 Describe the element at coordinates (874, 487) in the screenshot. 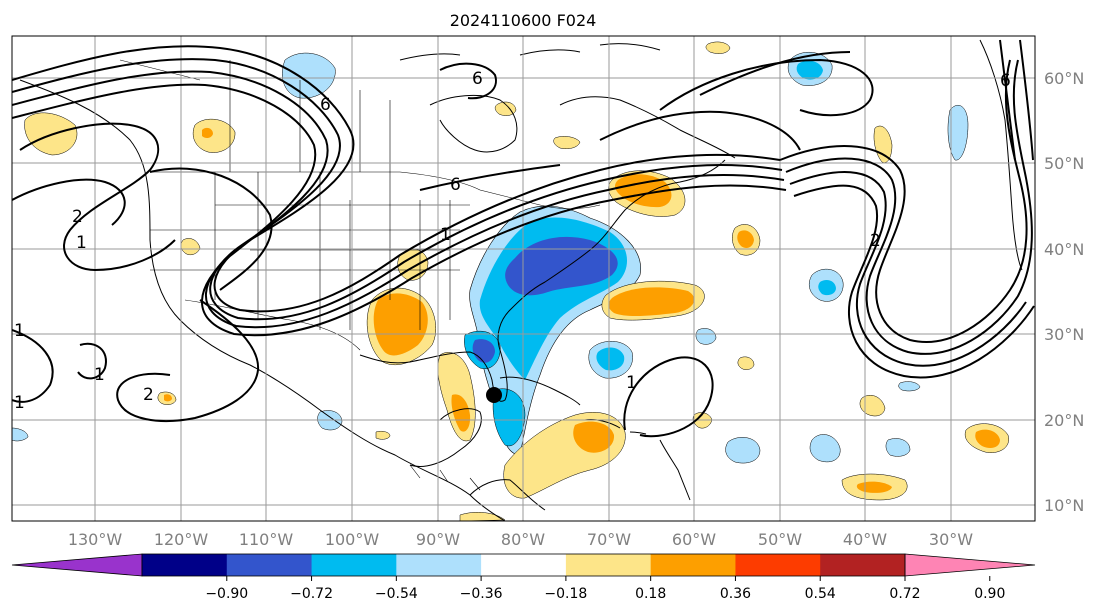

I see `pos-region-atlantic-3-core` at that location.